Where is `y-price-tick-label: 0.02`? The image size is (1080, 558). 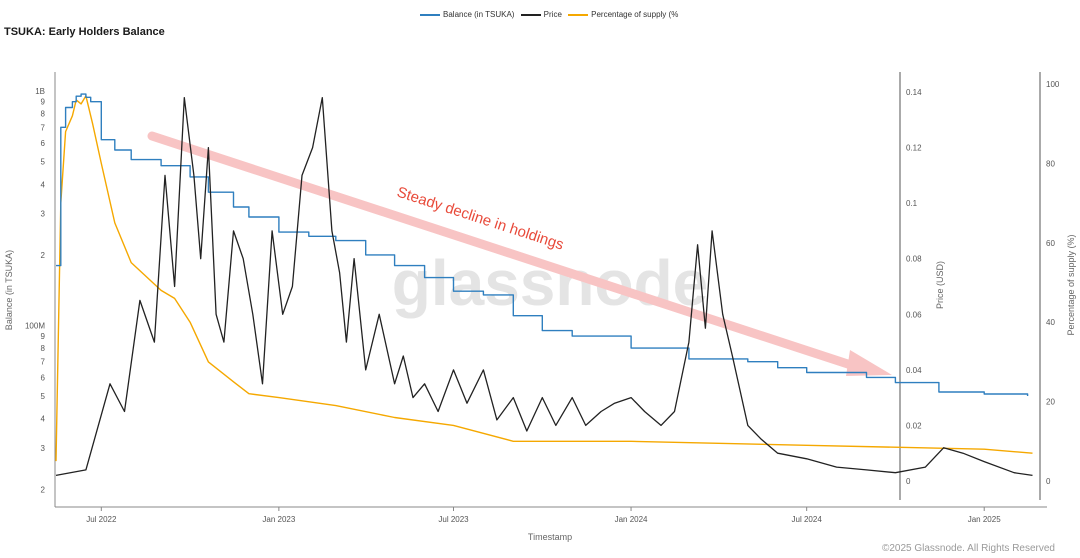 y-price-tick-label: 0.02 is located at coordinates (914, 425).